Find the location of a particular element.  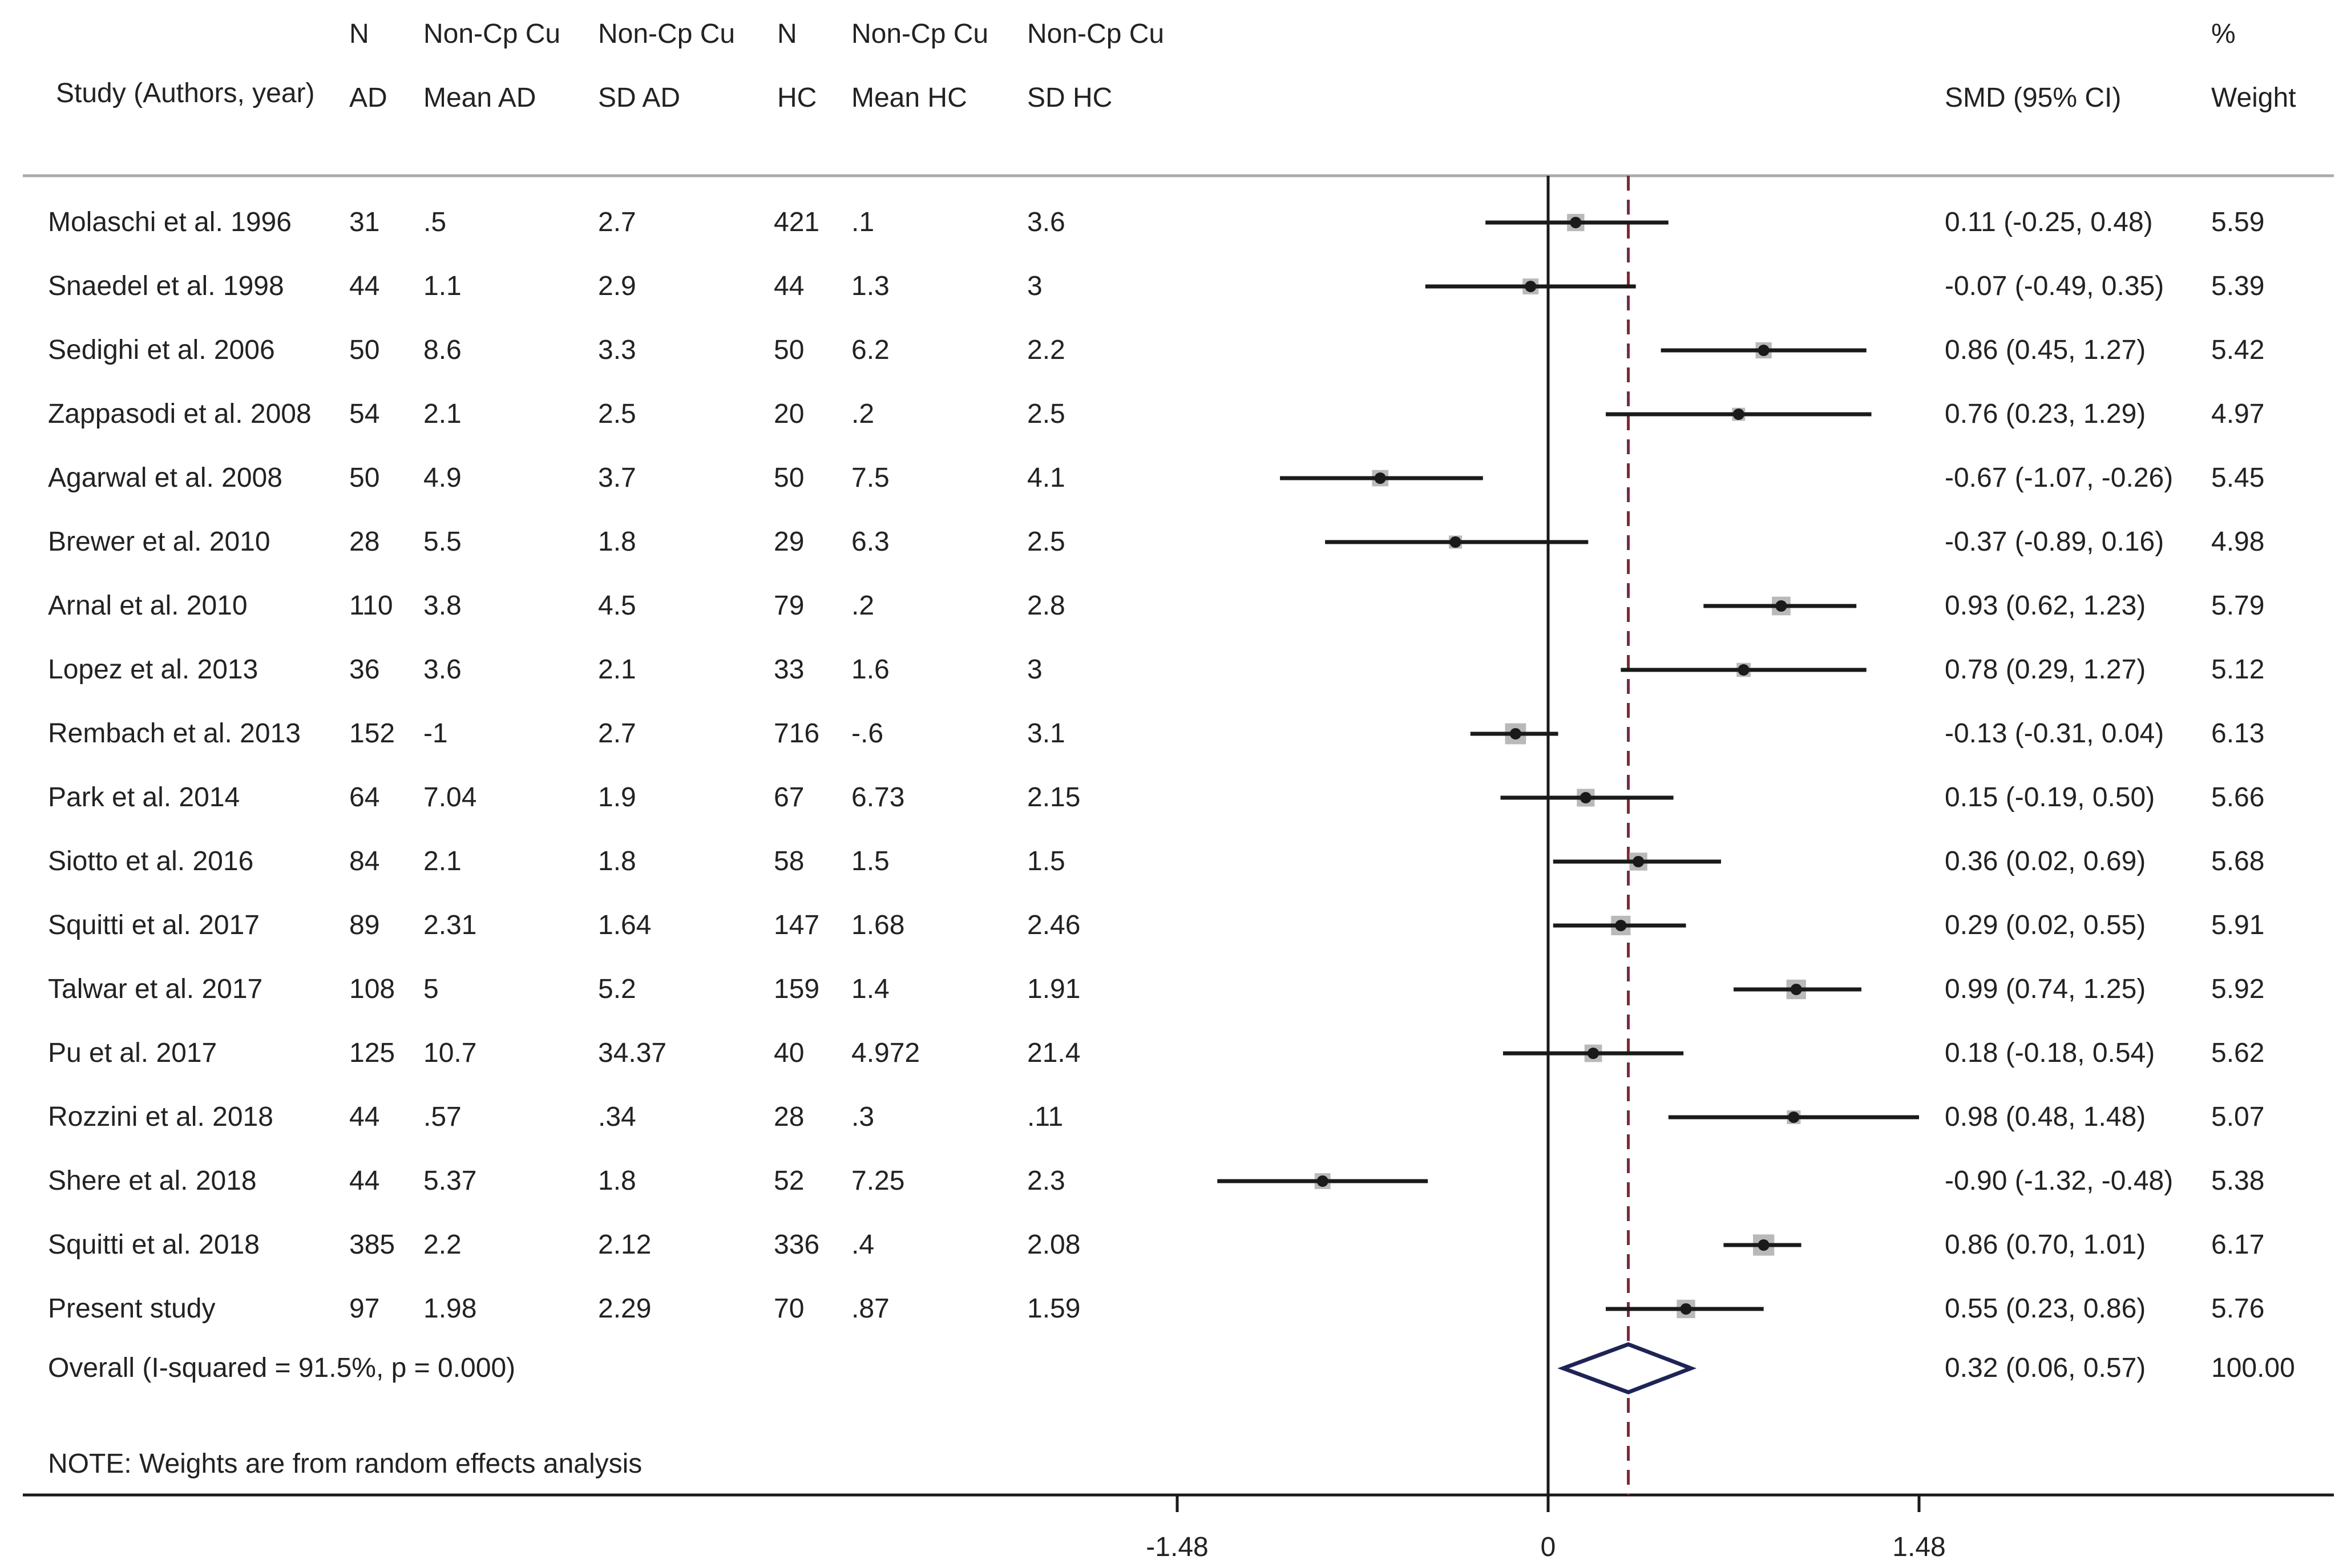

sd-hc: 4.1 is located at coordinates (1046, 478).